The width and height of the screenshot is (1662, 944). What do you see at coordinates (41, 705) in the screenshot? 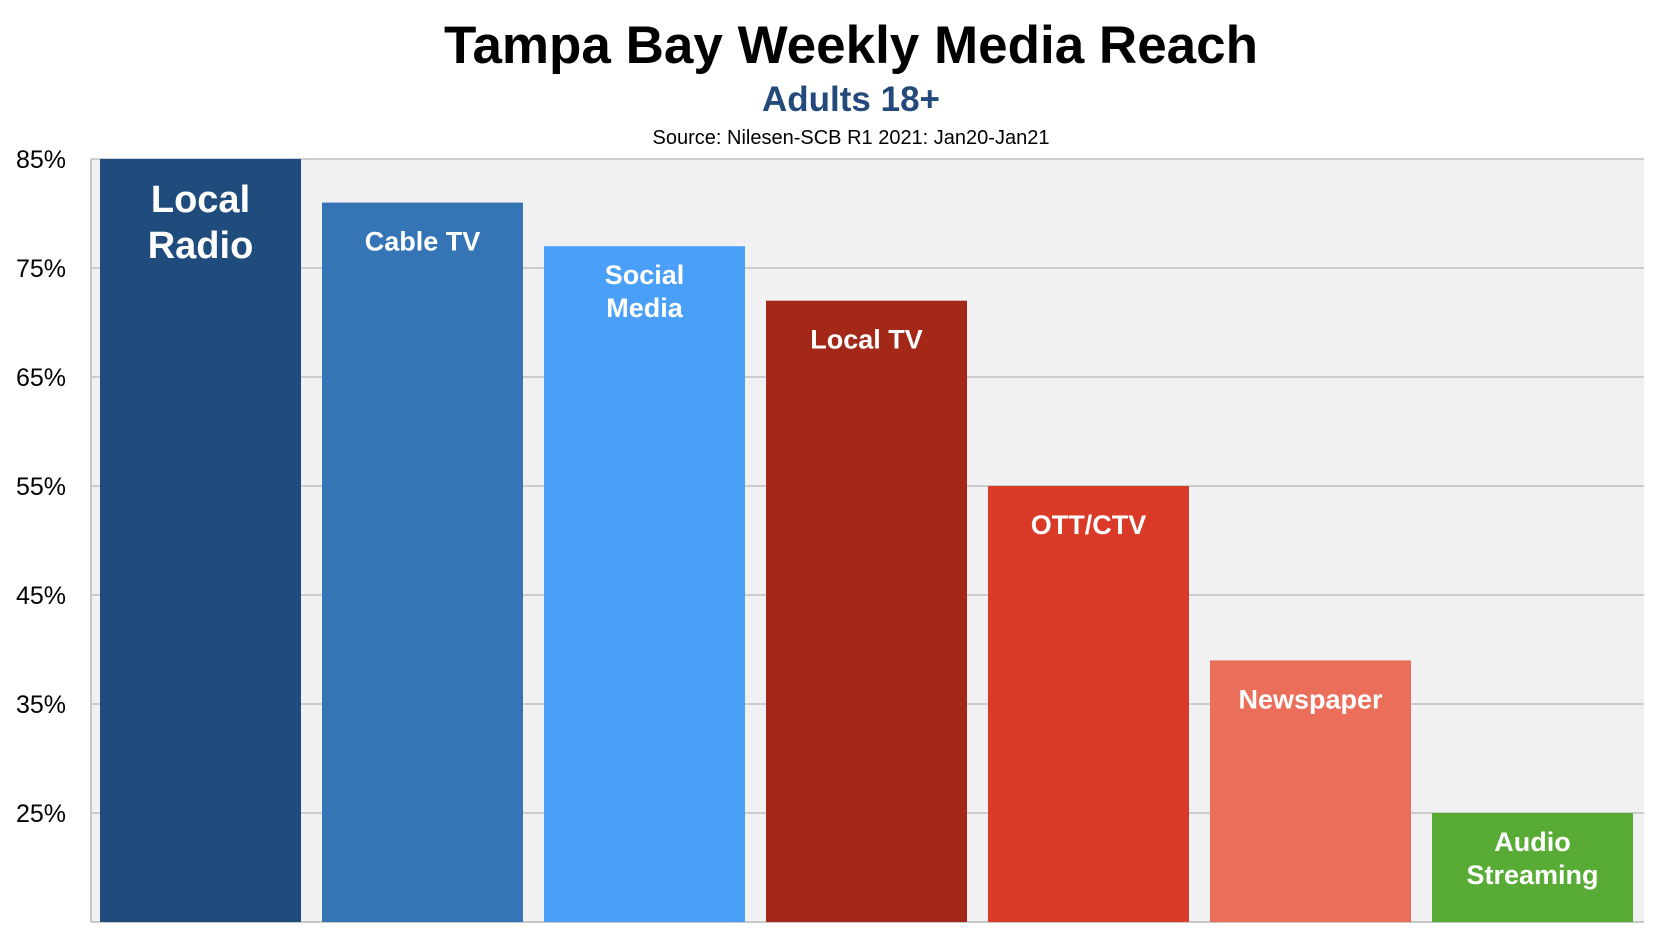
I see `y-tick-label: 35%` at bounding box center [41, 705].